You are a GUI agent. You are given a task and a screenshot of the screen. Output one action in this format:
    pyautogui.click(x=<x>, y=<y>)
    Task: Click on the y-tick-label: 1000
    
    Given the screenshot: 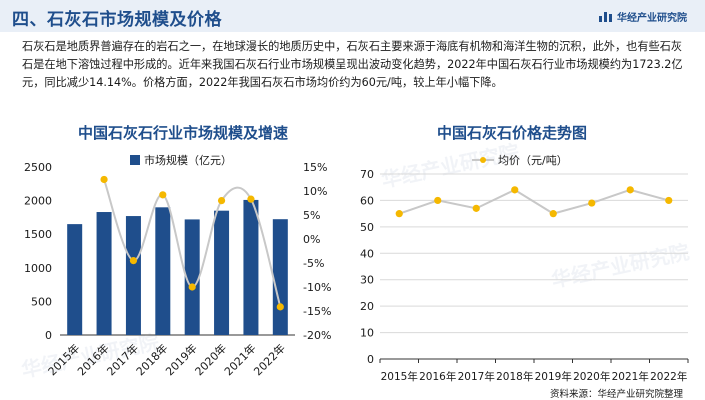 What is the action you would take?
    pyautogui.click(x=38, y=268)
    